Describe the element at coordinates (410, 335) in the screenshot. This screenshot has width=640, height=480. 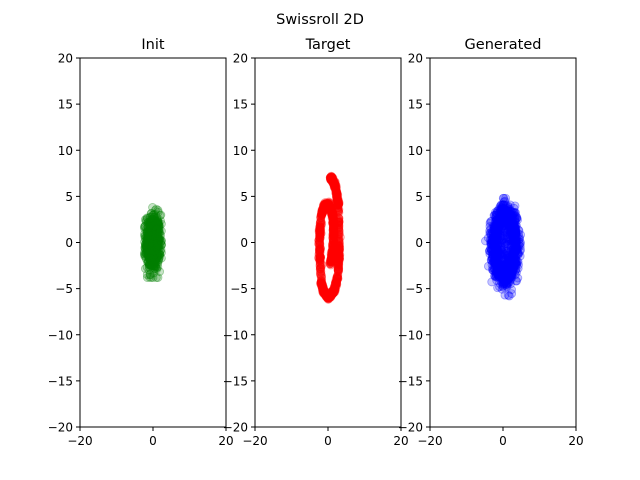
I see `y-tick-label: −10` at that location.